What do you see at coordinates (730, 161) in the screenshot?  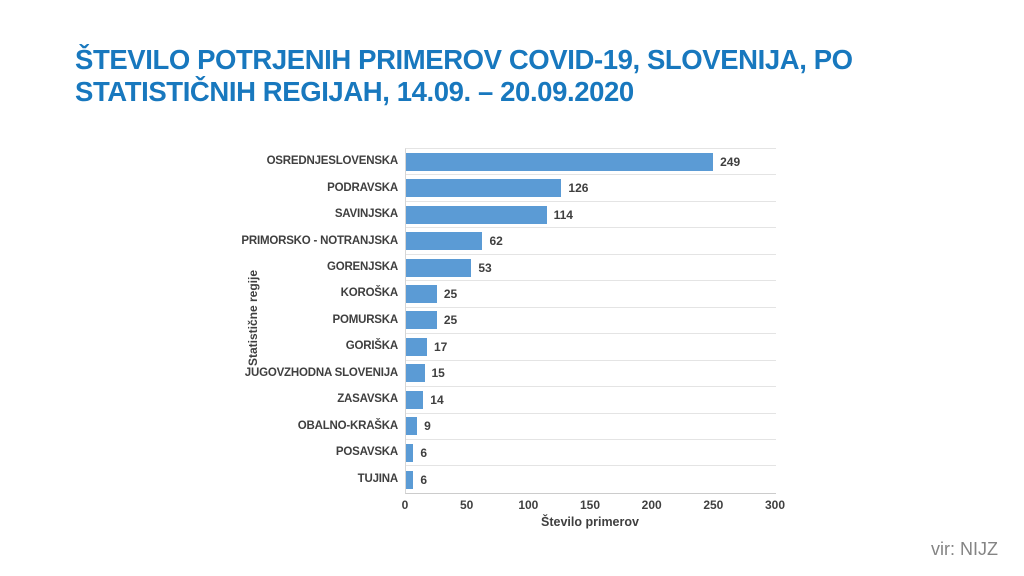 I see `bar-value-label: 249` at bounding box center [730, 161].